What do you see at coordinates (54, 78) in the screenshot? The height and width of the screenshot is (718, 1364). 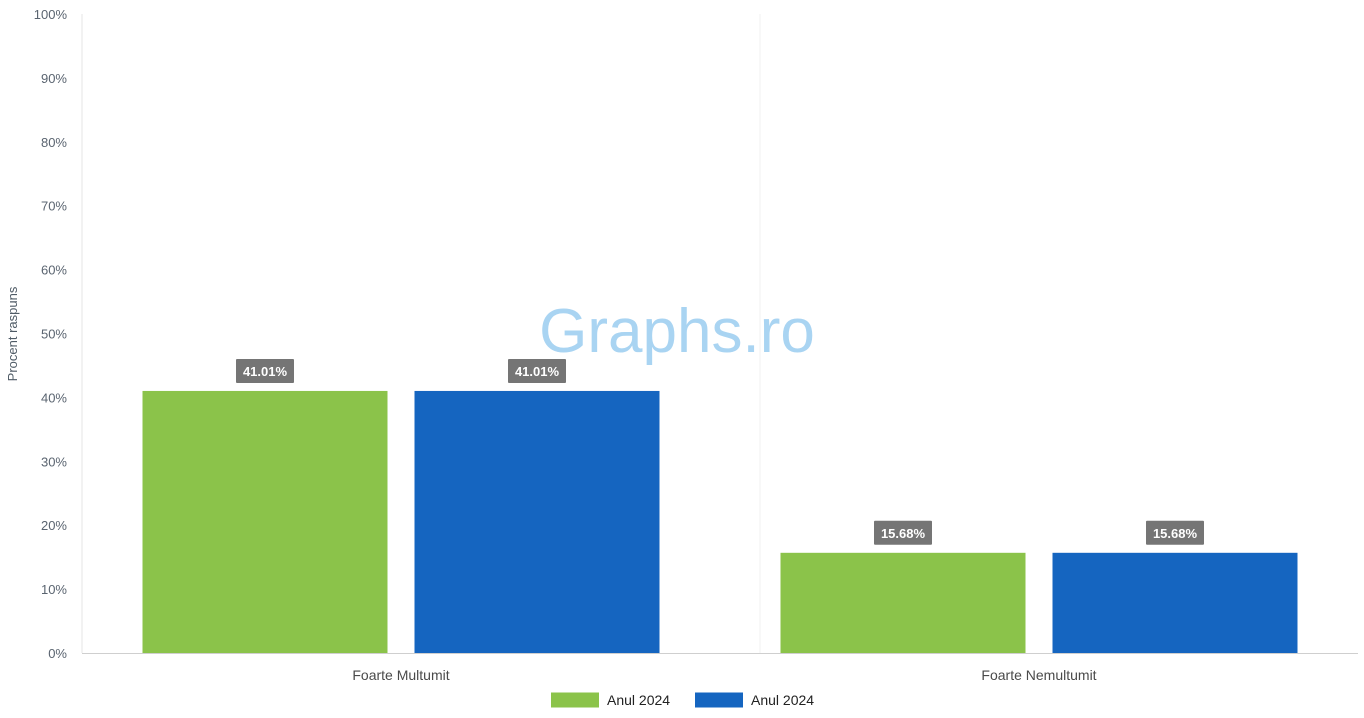 I see `y-tick-label: 90%` at bounding box center [54, 78].